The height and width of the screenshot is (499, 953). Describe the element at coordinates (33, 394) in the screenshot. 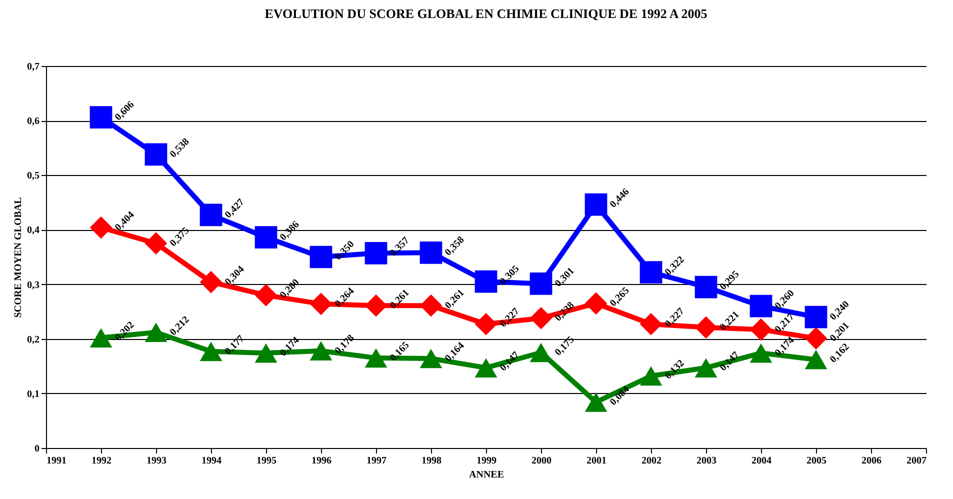

I see `y-tick-label: 0,1` at that location.